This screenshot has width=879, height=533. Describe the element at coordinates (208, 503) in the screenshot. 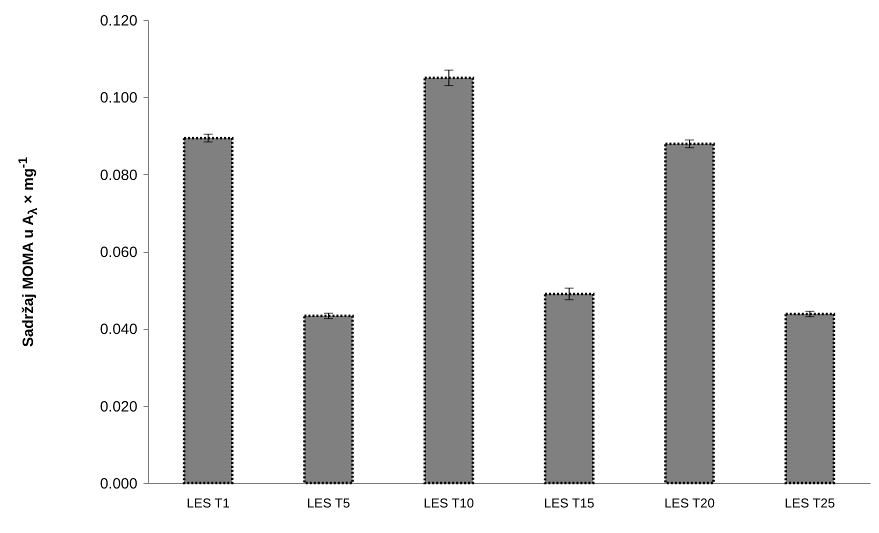

I see `x-tick-label: LES T1` at that location.